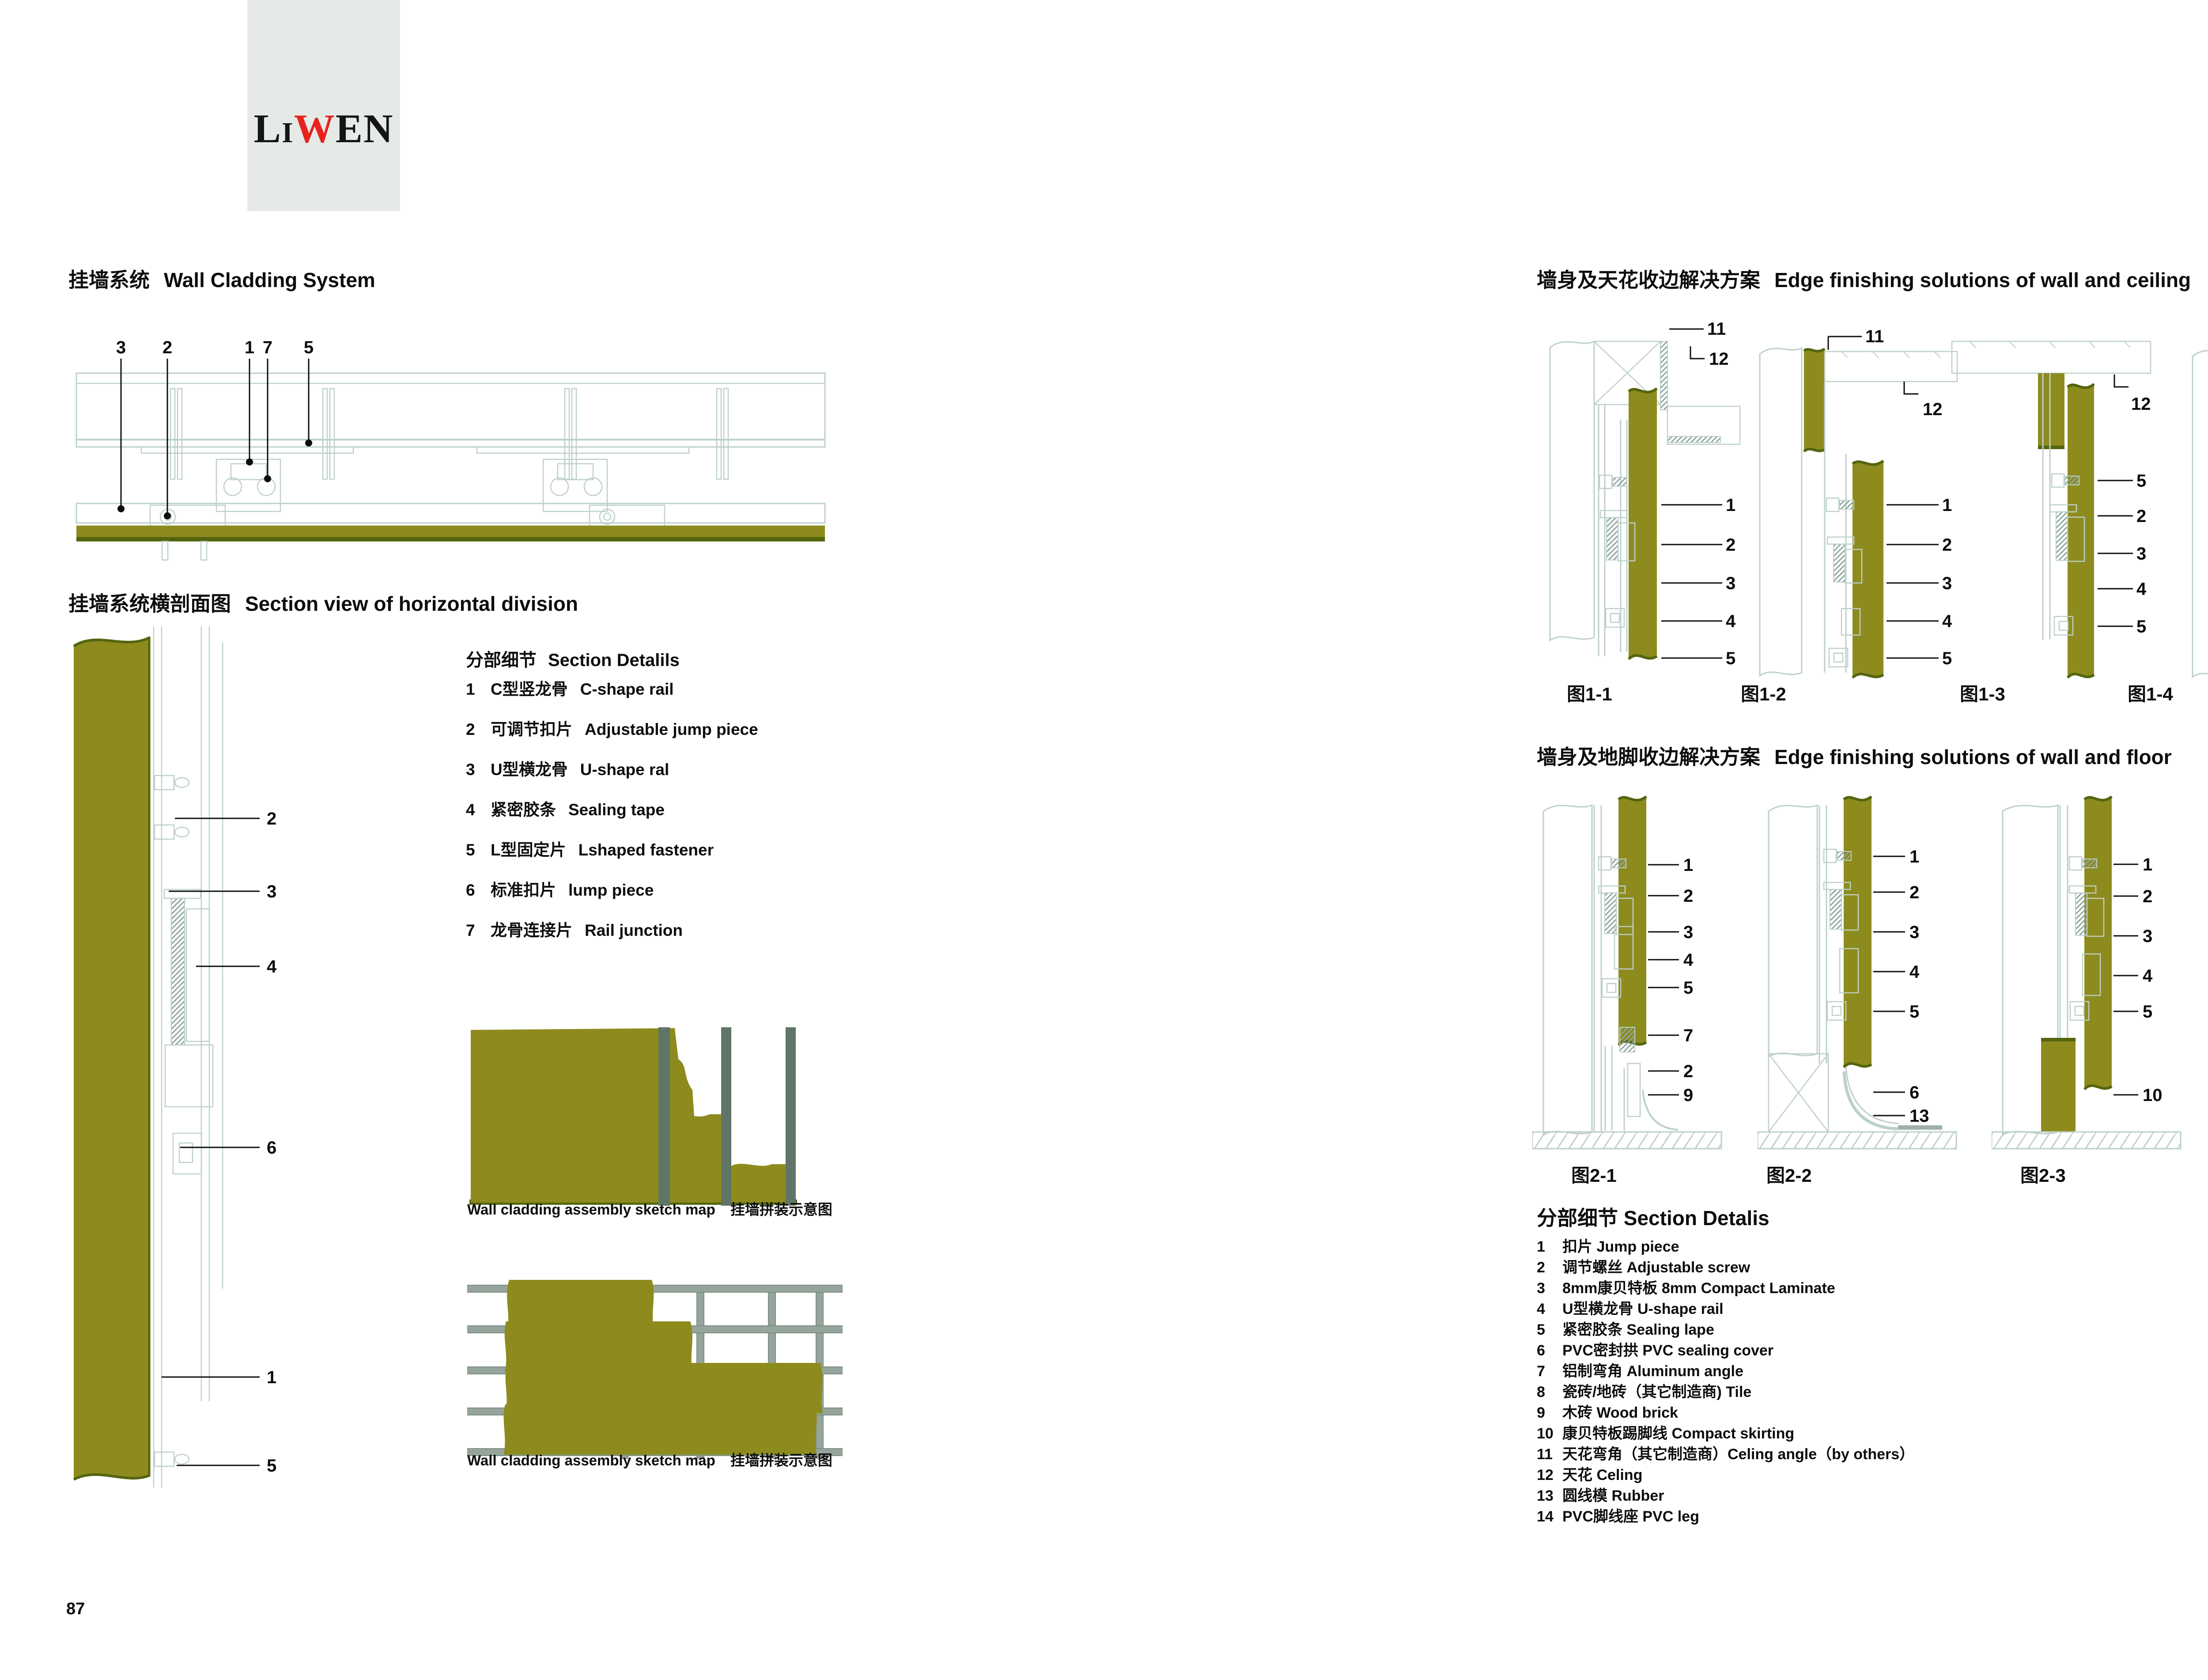 The height and width of the screenshot is (1680, 2208). Describe the element at coordinates (2049, 497) in the screenshot. I see `figure-1-3: 12 5 2 3 4 5` at that location.